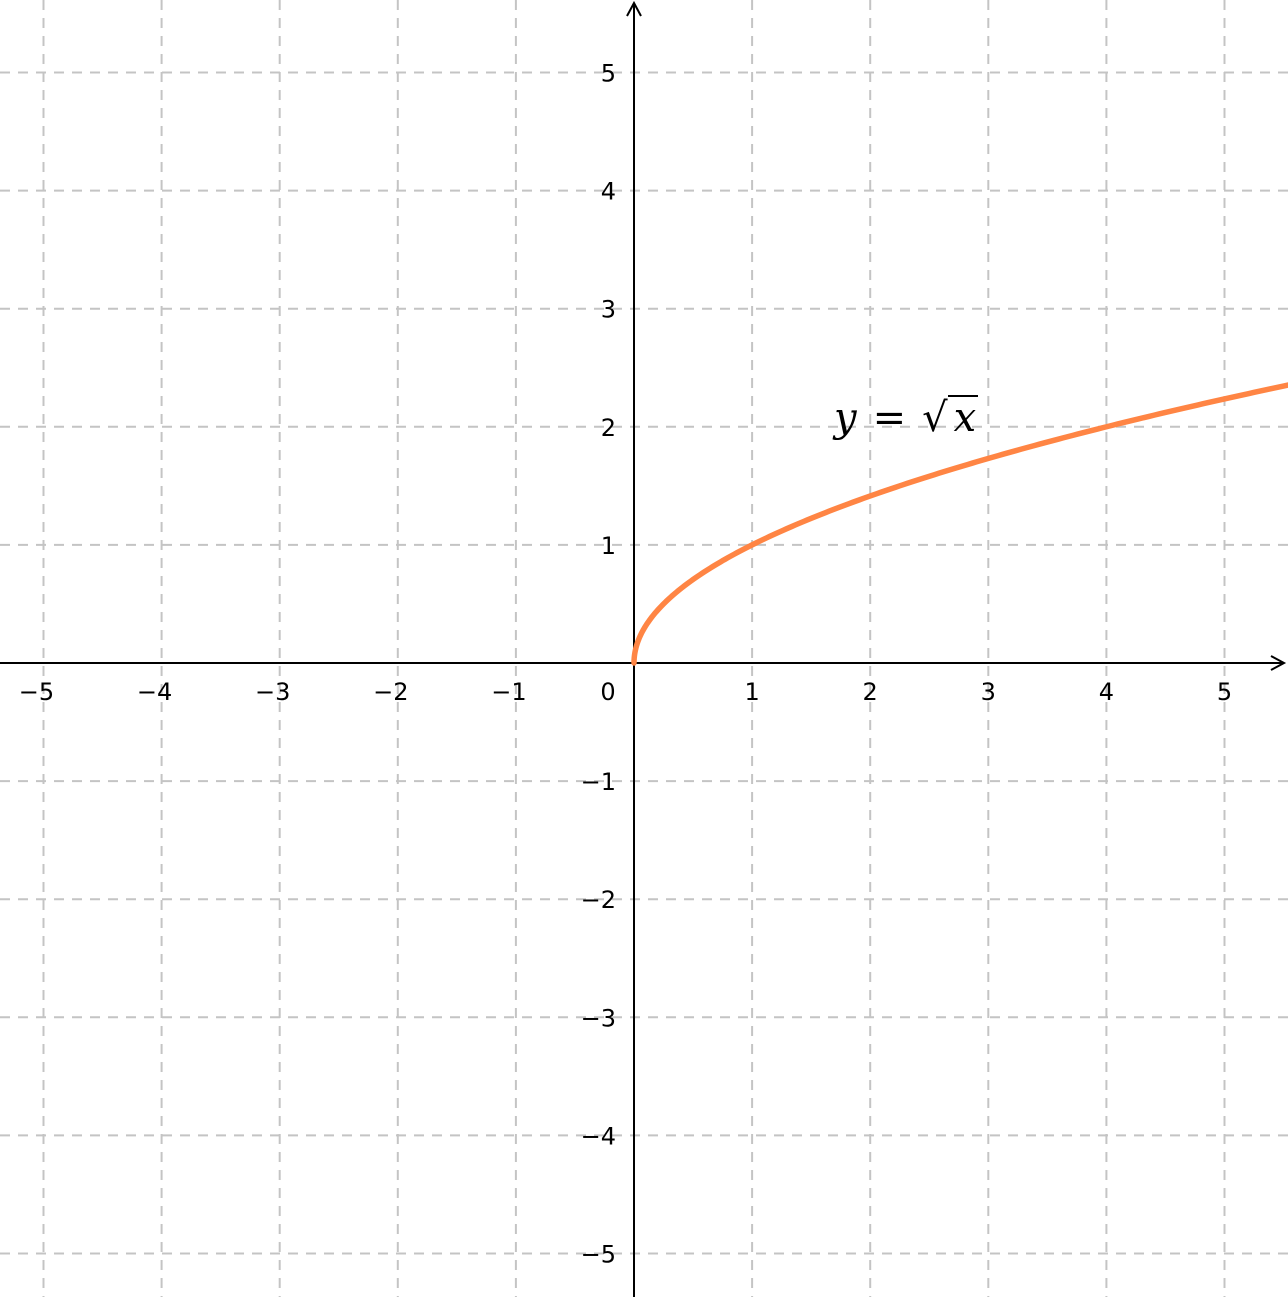  Describe the element at coordinates (508, 692) in the screenshot. I see `x-tick-label: −1` at that location.